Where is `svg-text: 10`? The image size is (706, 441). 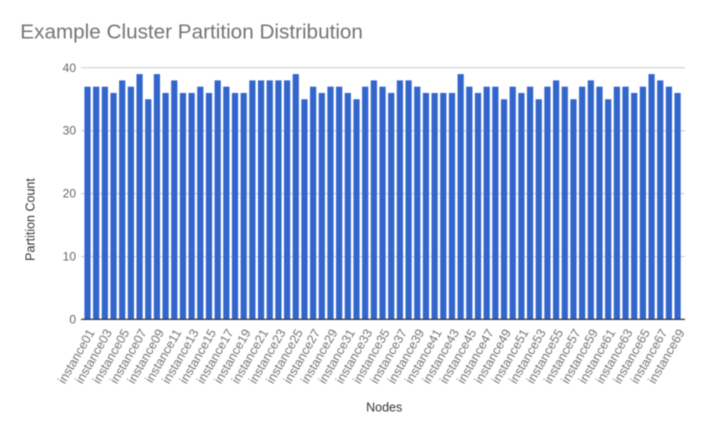
svg-text: 10 is located at coordinates (70, 257).